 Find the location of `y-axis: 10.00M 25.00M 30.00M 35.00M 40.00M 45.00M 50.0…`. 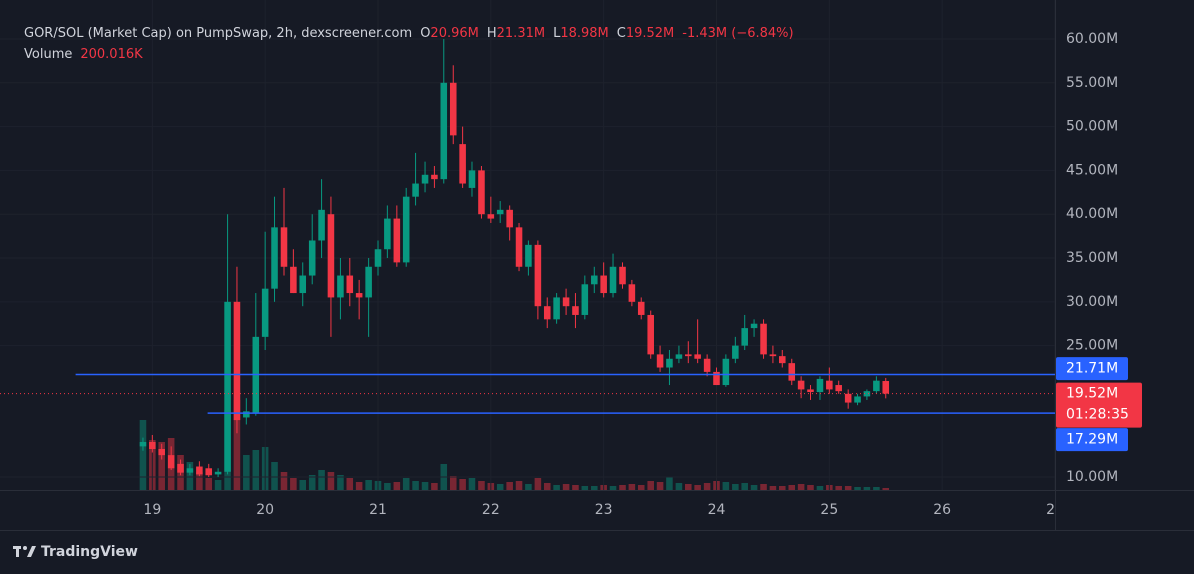

y-axis: 10.00M 25.00M 30.00M 35.00M 40.00M 45.00M 50.0… is located at coordinates (1099, 258).